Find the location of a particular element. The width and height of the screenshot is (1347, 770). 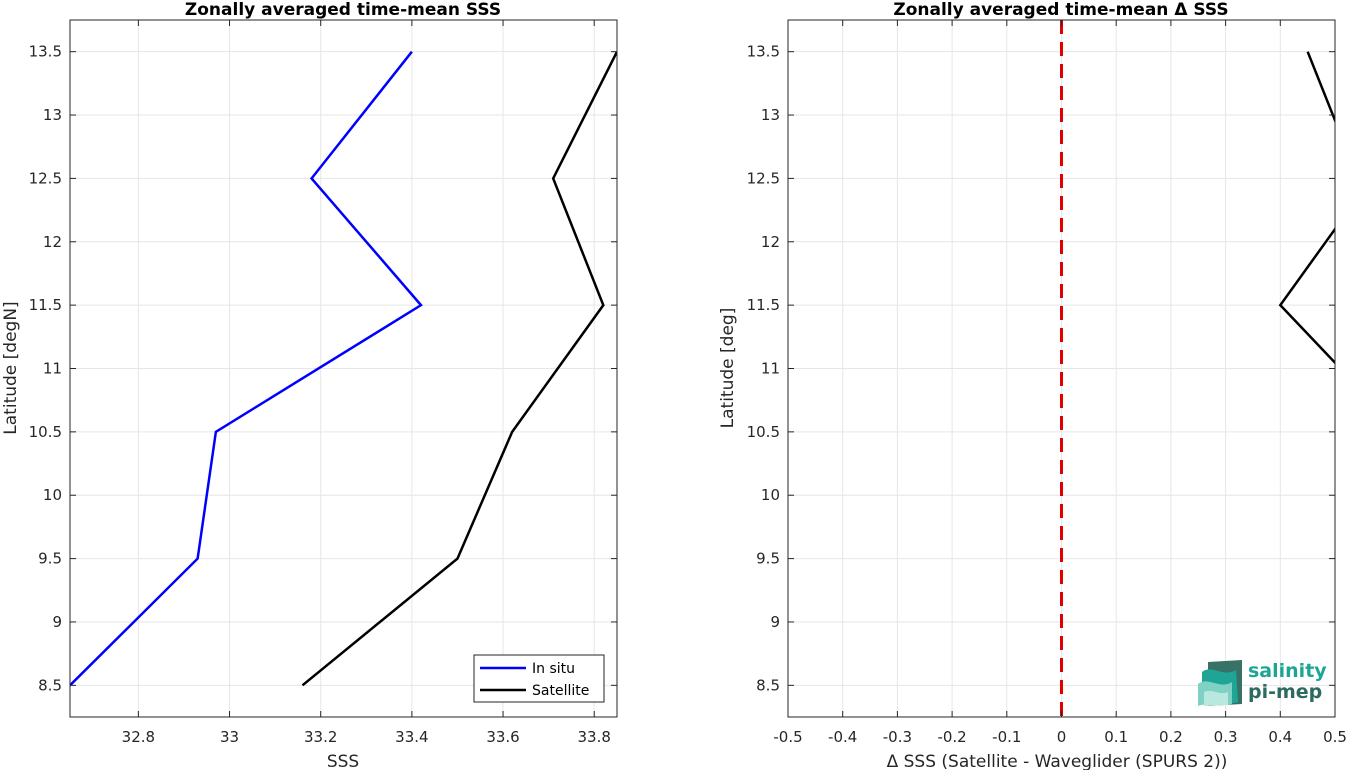

delta-sss-y-tick-label: 11.5 is located at coordinates (763, 305).